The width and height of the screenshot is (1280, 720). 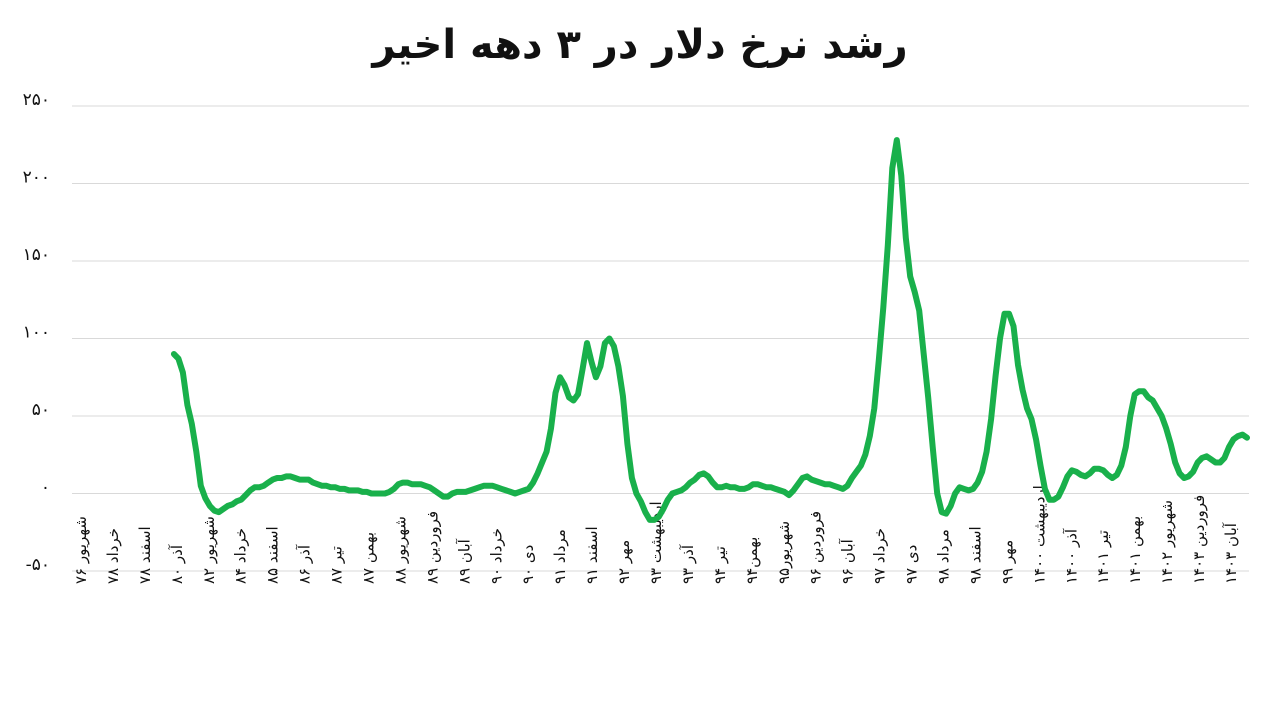 What do you see at coordinates (369, 558) in the screenshot?
I see `x-tick-label: بهمن ۸۷` at bounding box center [369, 558].